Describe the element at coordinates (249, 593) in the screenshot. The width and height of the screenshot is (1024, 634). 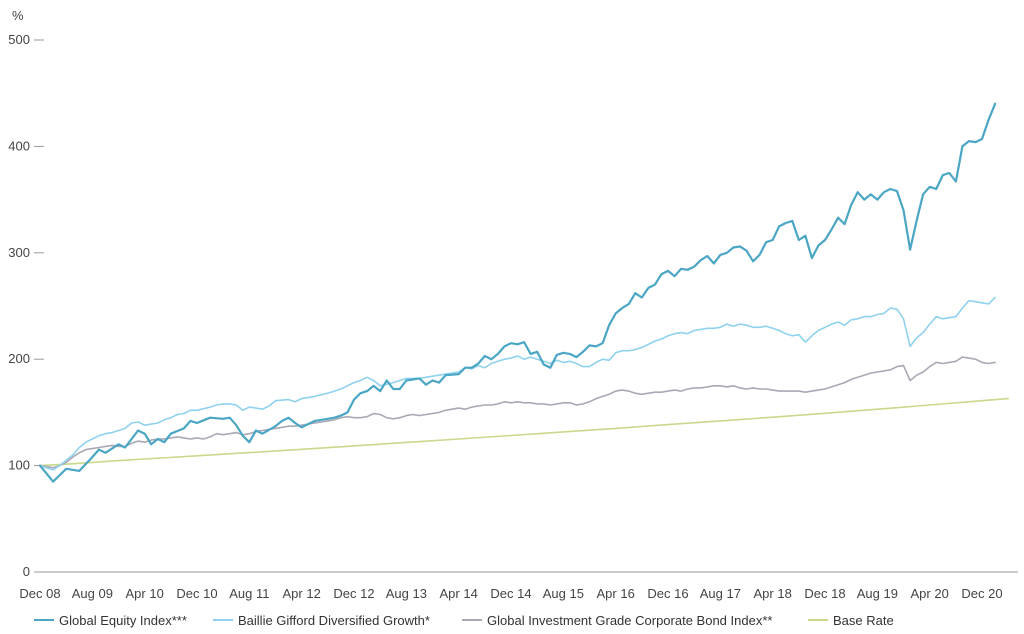
I see `x-tick-label: Aug 11` at that location.